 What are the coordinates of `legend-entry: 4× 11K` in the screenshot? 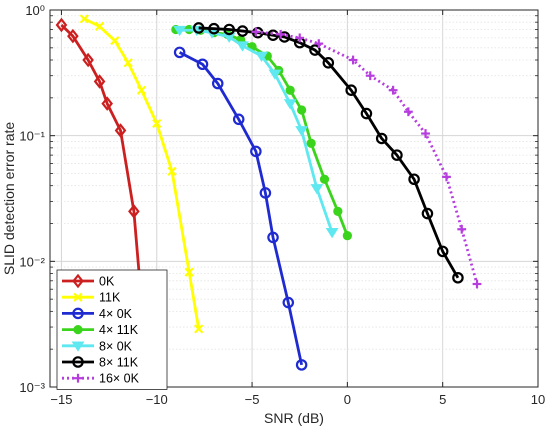 It's located at (100, 330).